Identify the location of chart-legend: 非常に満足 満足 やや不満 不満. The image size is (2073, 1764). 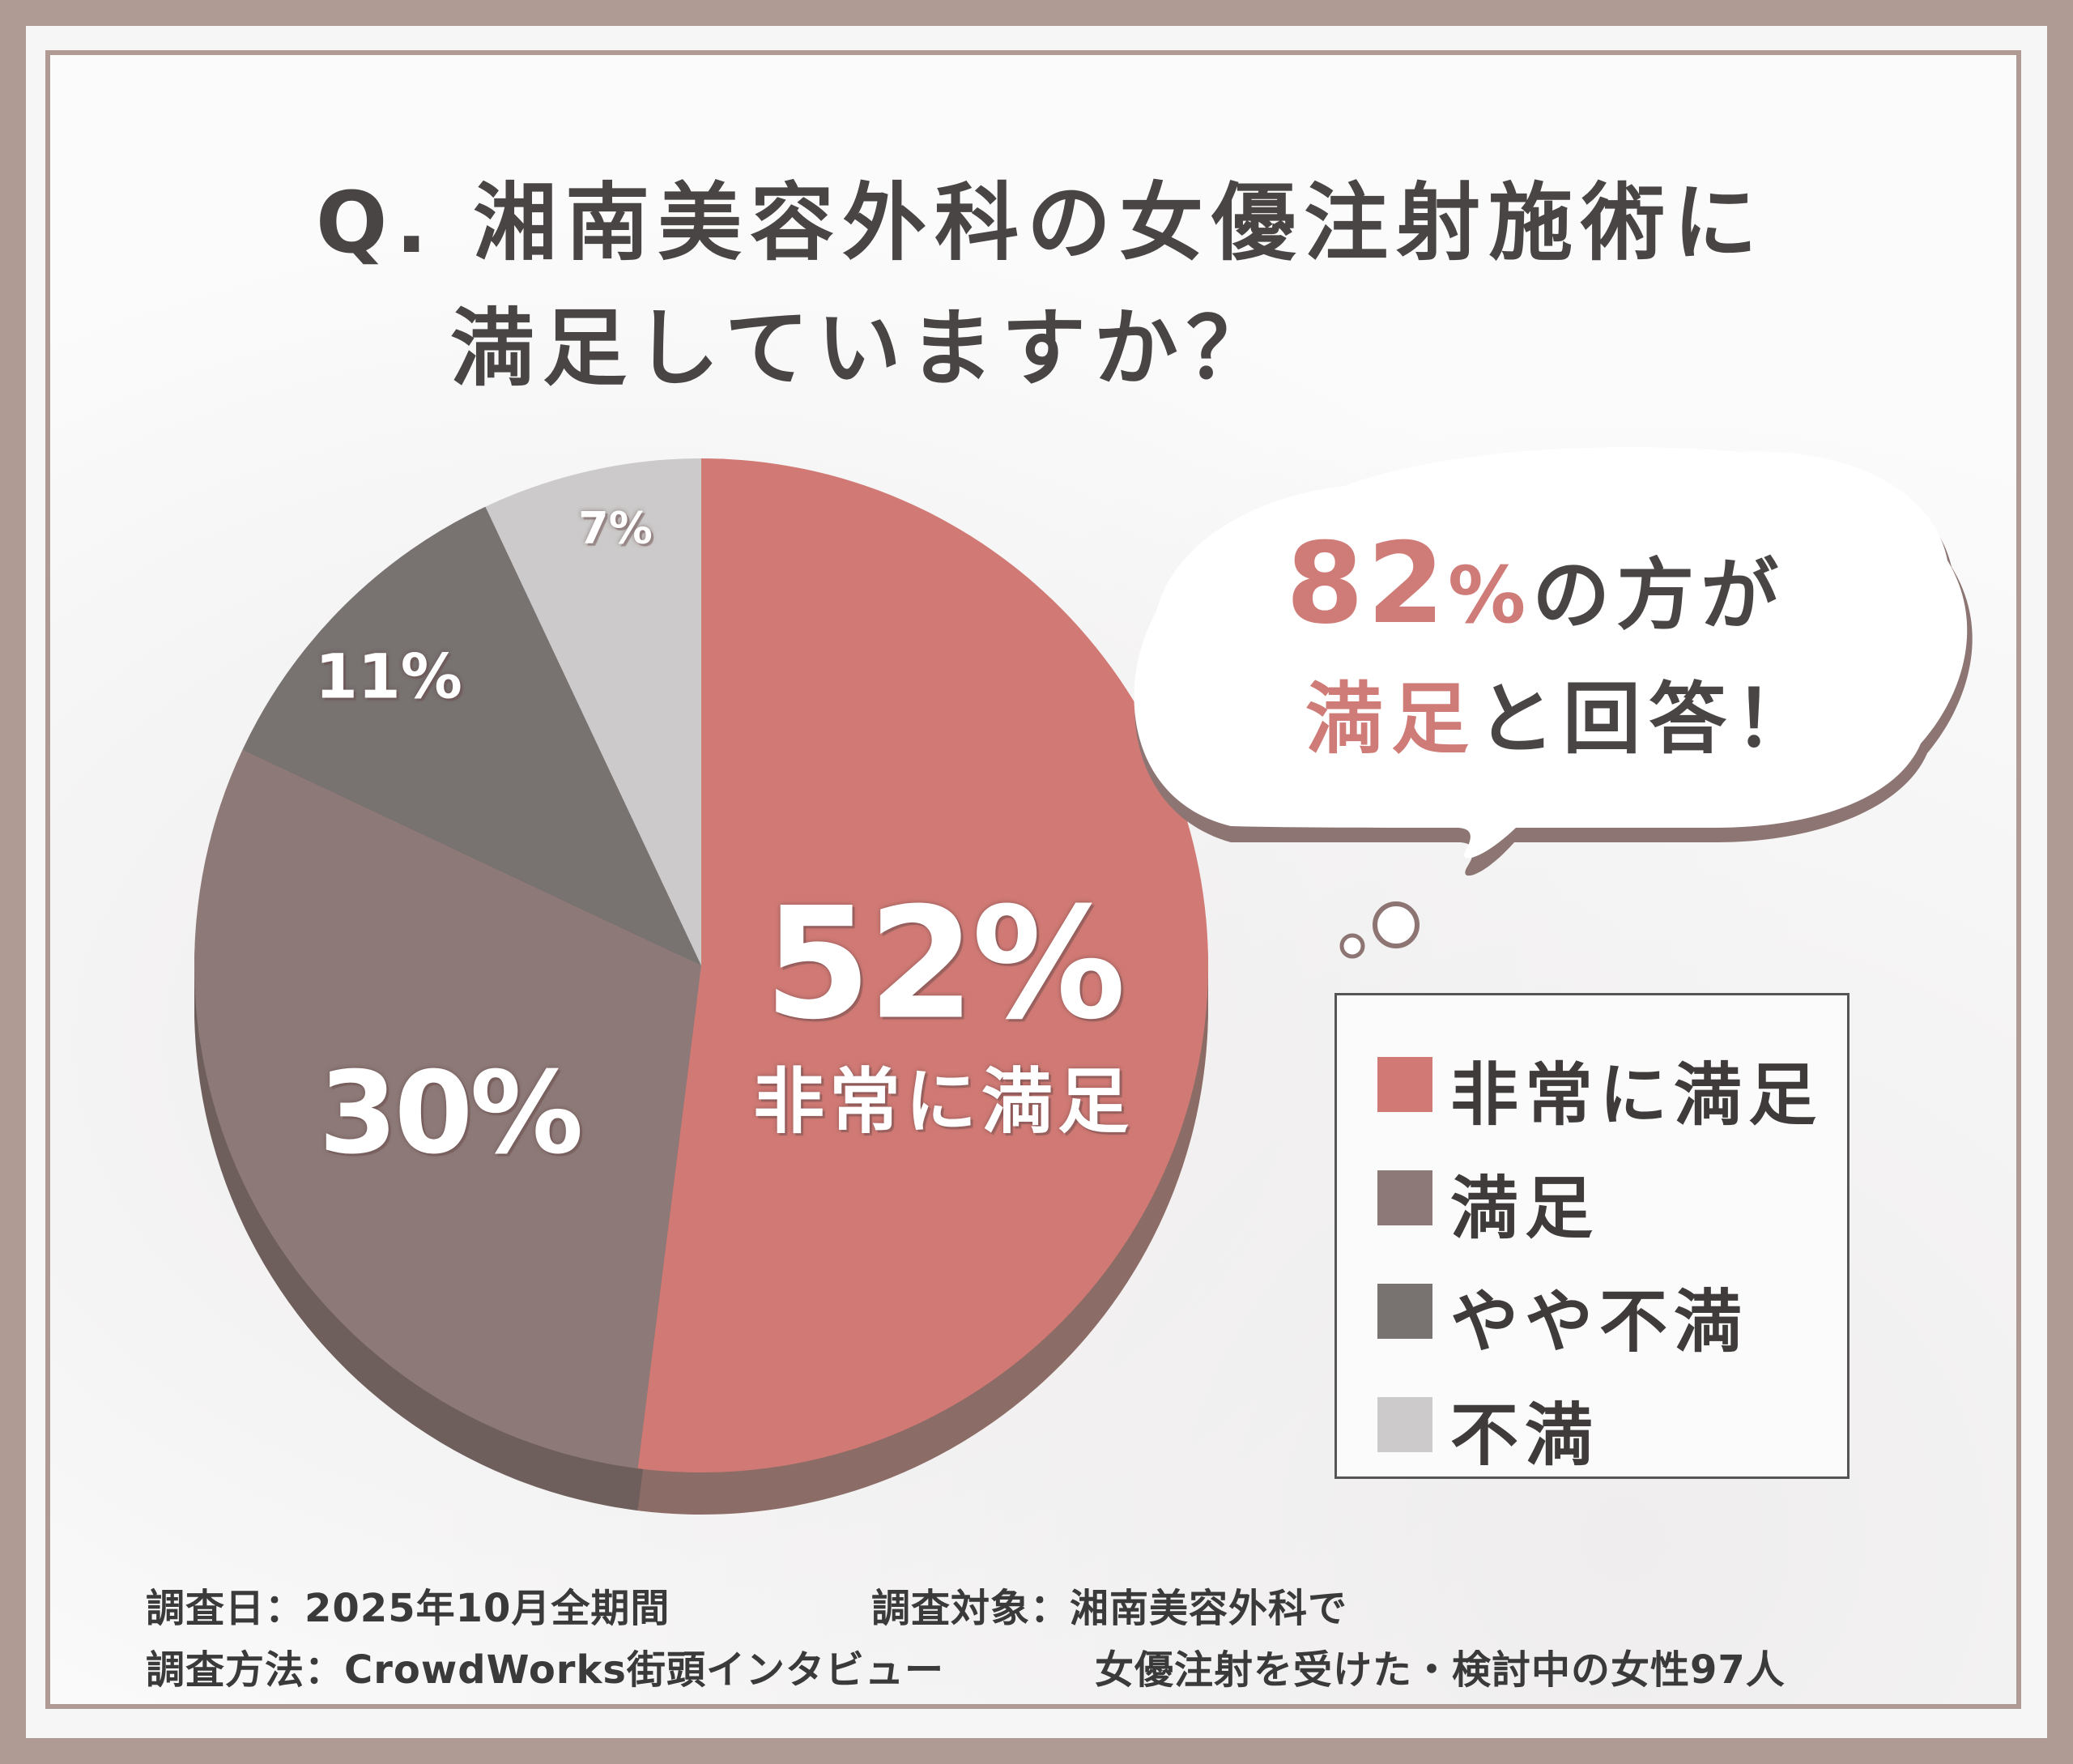
(1592, 1236).